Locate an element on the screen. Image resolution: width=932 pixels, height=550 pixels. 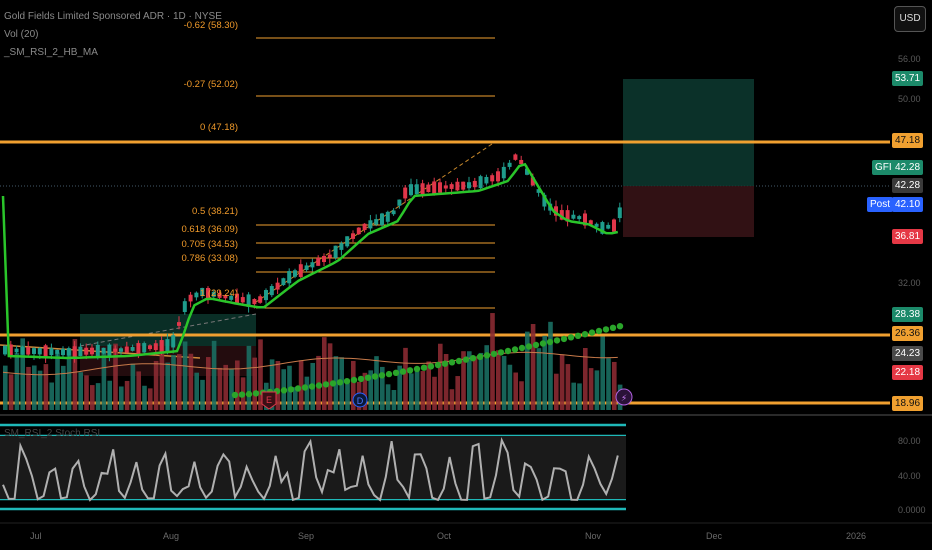
rsi-axis-tick: 80.00 is located at coordinates (909, 441).